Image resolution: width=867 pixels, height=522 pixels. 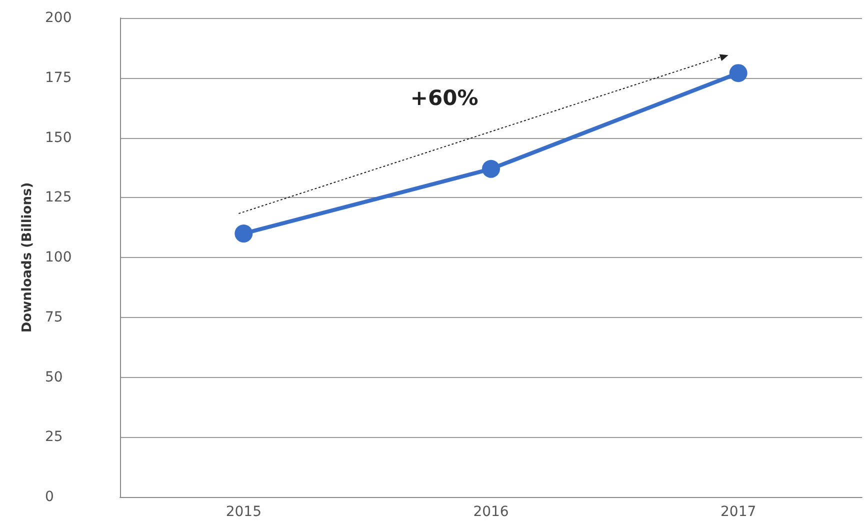 I want to click on y-tick-label: 0, so click(x=49, y=497).